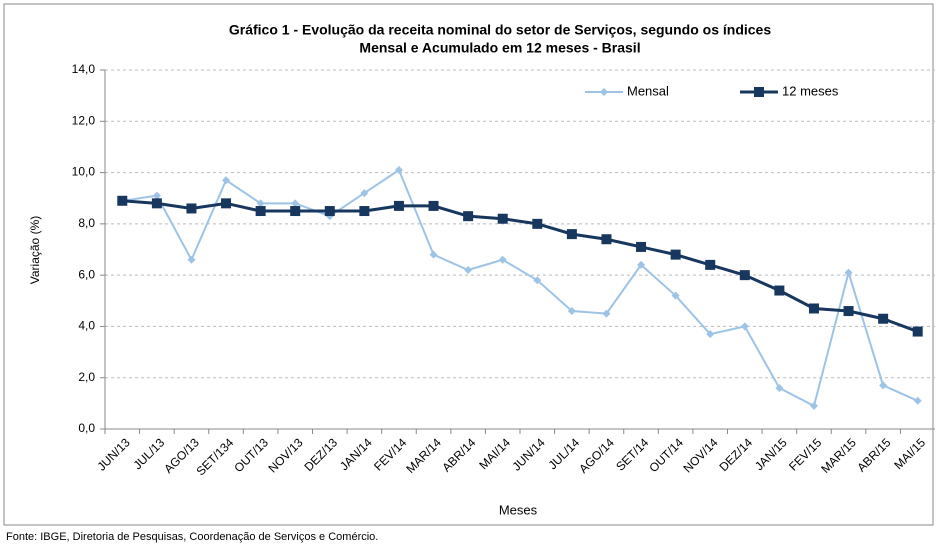 This screenshot has height=544, width=938. Describe the element at coordinates (35, 250) in the screenshot. I see `y-axis-label: Variação (%)` at that location.